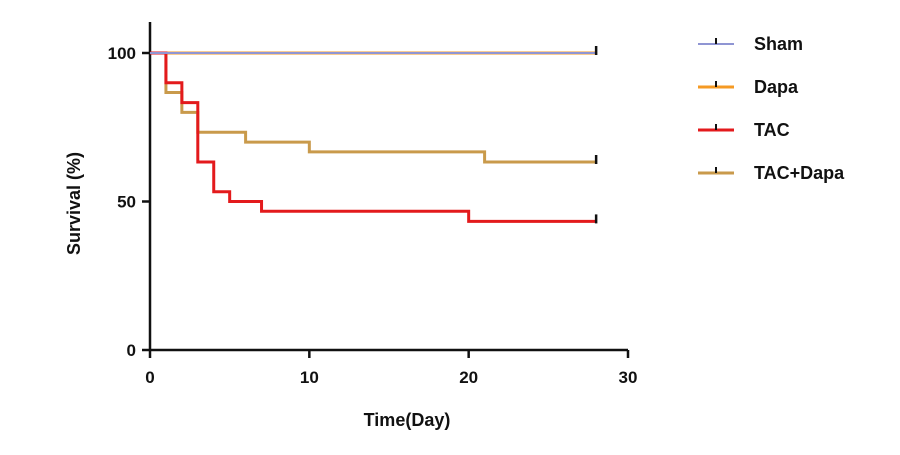  I want to click on x-axis-title: Time(Day), so click(407, 420).